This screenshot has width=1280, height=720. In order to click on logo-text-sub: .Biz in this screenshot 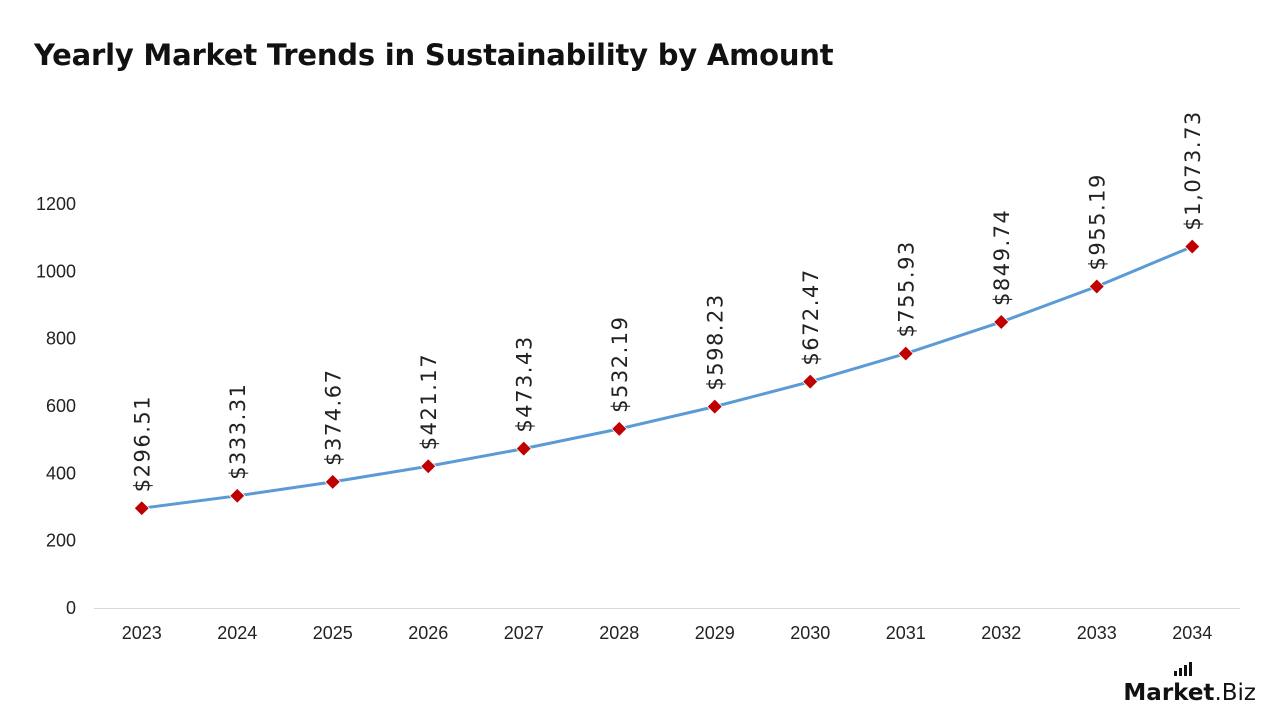, I will do `click(1235, 693)`.